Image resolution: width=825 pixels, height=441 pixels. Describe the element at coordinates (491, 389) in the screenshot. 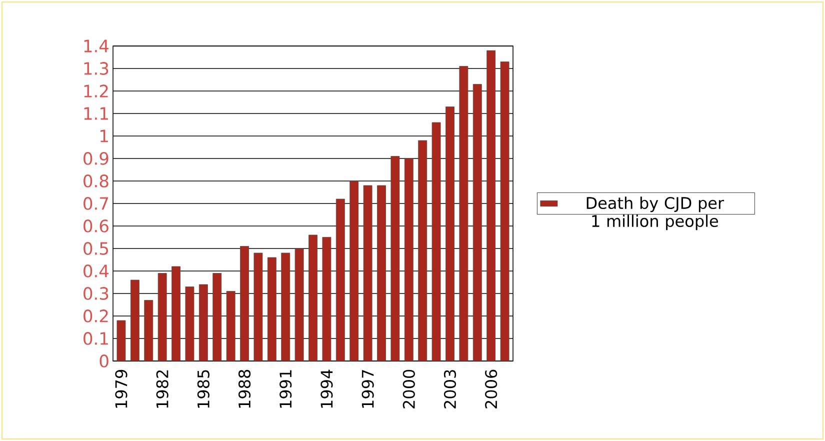

I see `x-tick-label: 2006` at that location.